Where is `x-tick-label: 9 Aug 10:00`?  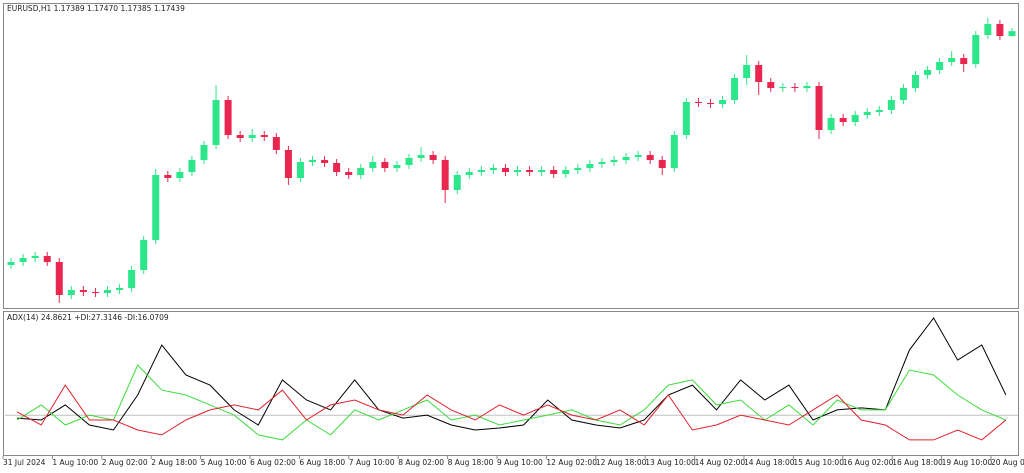
x-tick-label: 9 Aug 10:00 is located at coordinates (520, 462).